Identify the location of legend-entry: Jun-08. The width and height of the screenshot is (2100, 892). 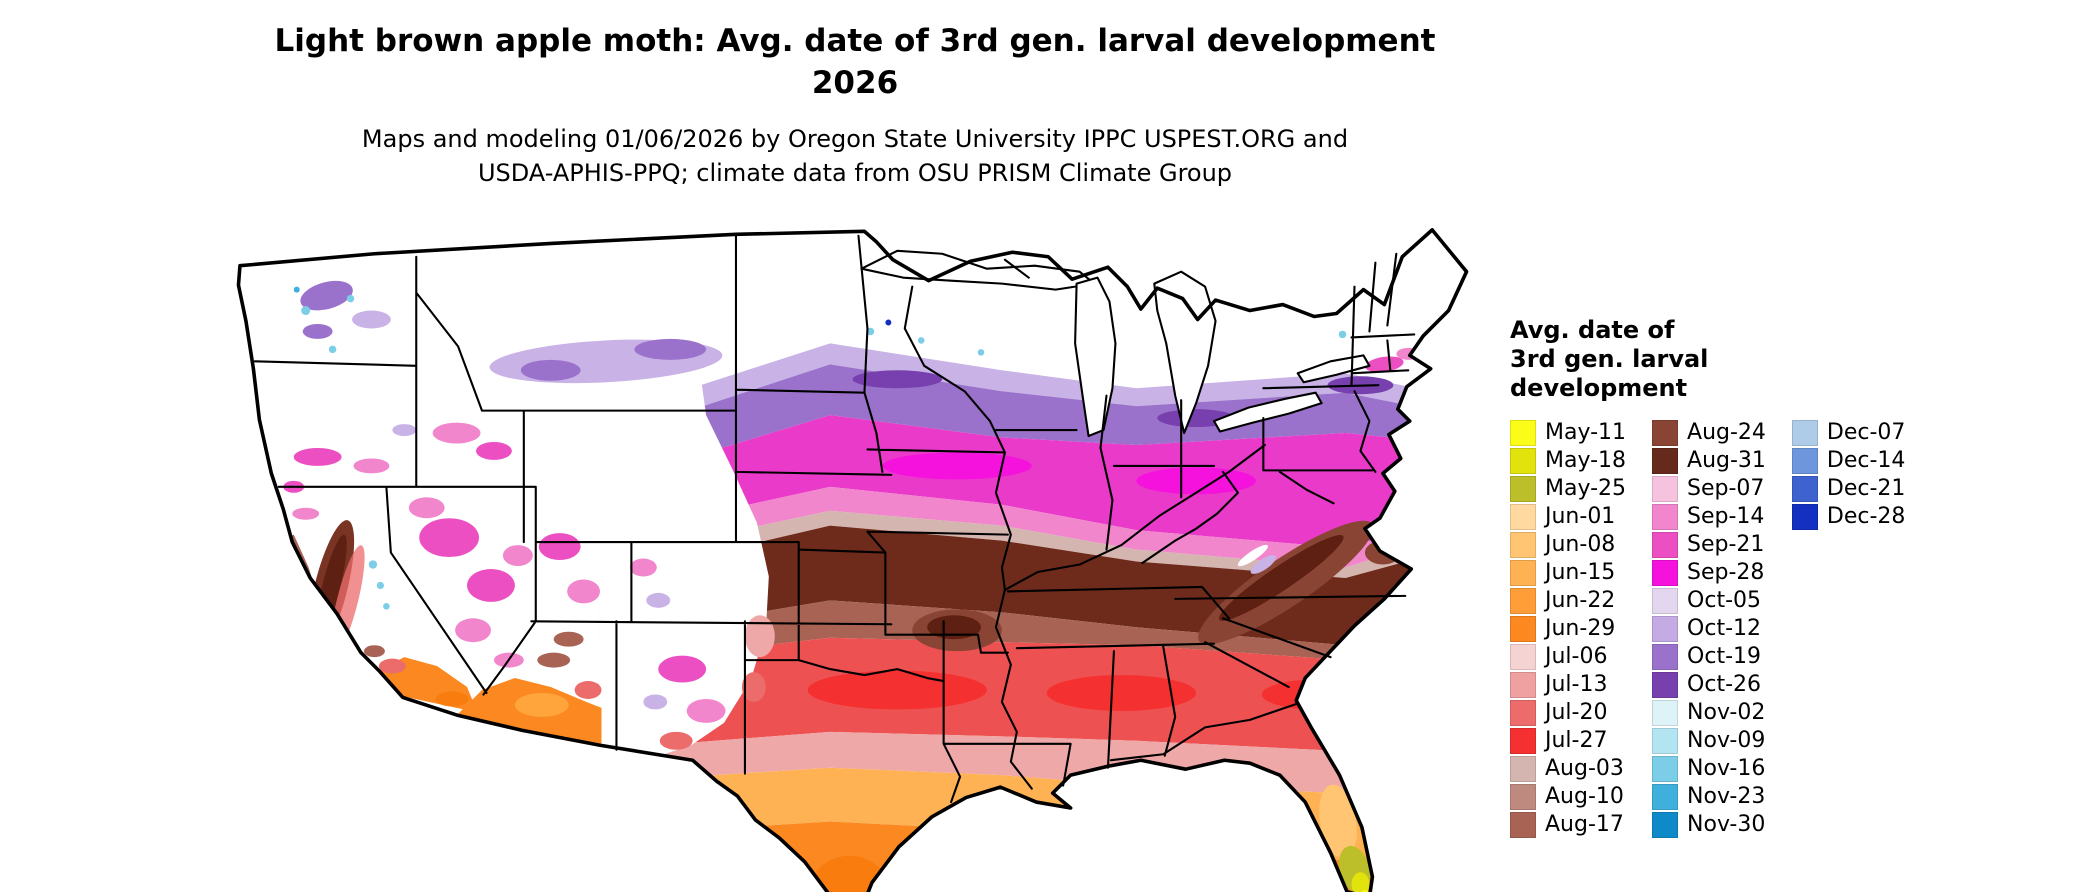
(1568, 544).